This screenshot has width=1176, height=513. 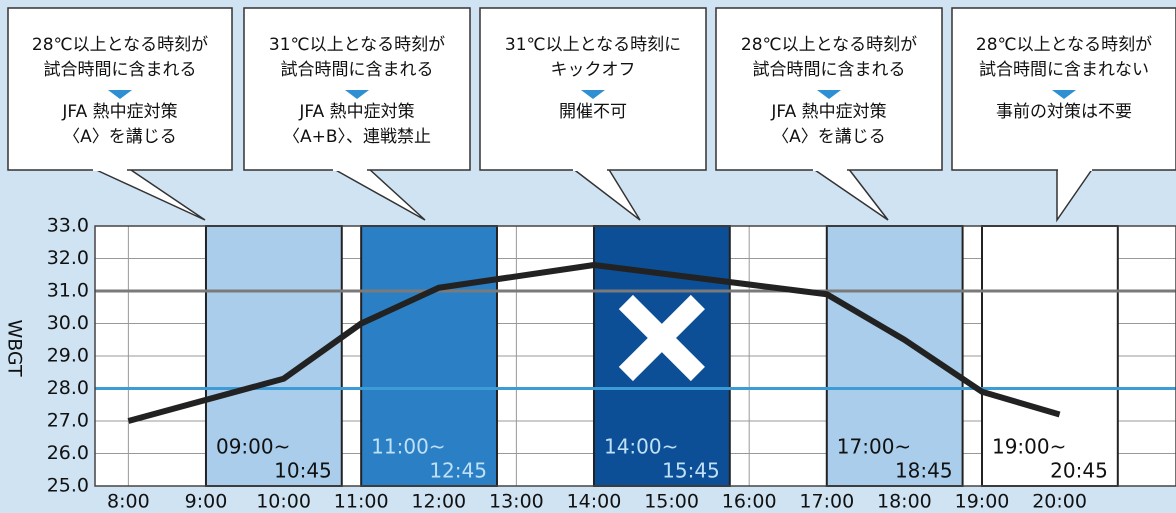 What do you see at coordinates (641, 447) in the screenshot?
I see `window-start-label: 14:00~` at bounding box center [641, 447].